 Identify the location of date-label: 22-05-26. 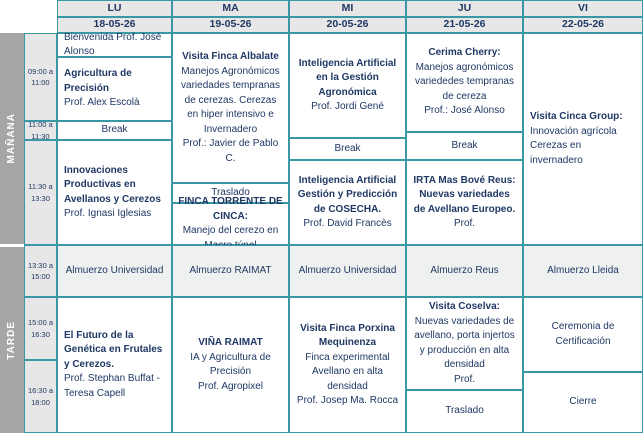
(583, 24).